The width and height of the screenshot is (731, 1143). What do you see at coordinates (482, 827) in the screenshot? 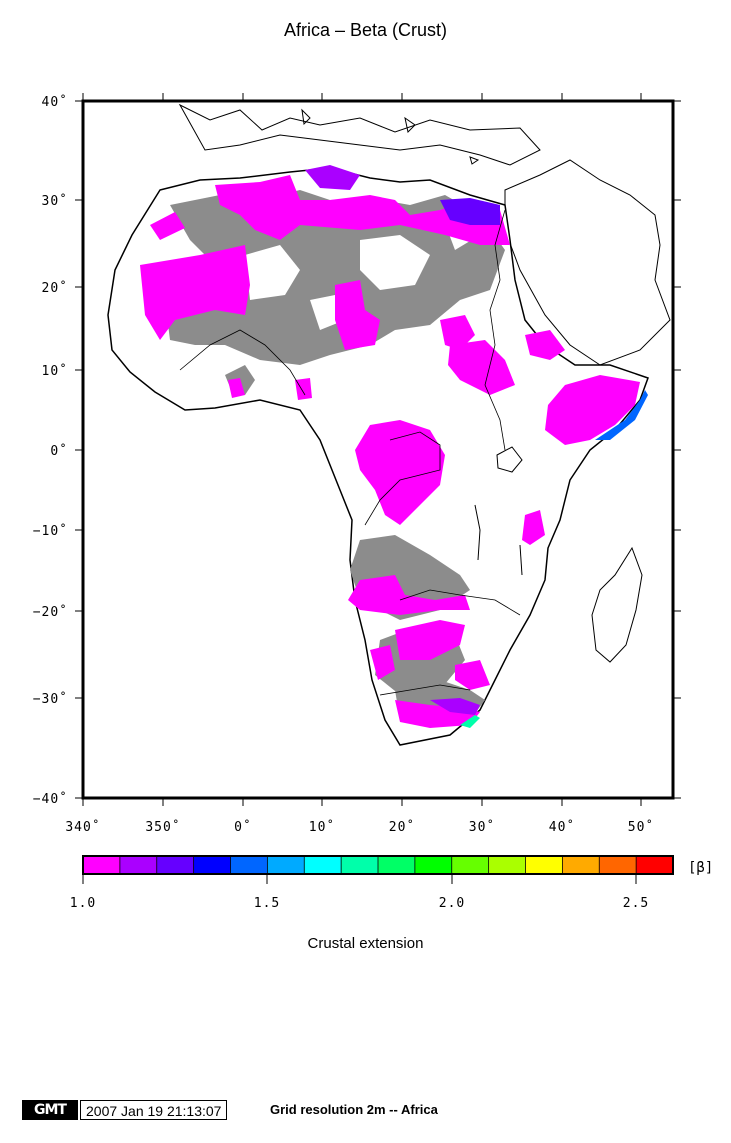
I see `lon-label: 30˚` at bounding box center [482, 827].